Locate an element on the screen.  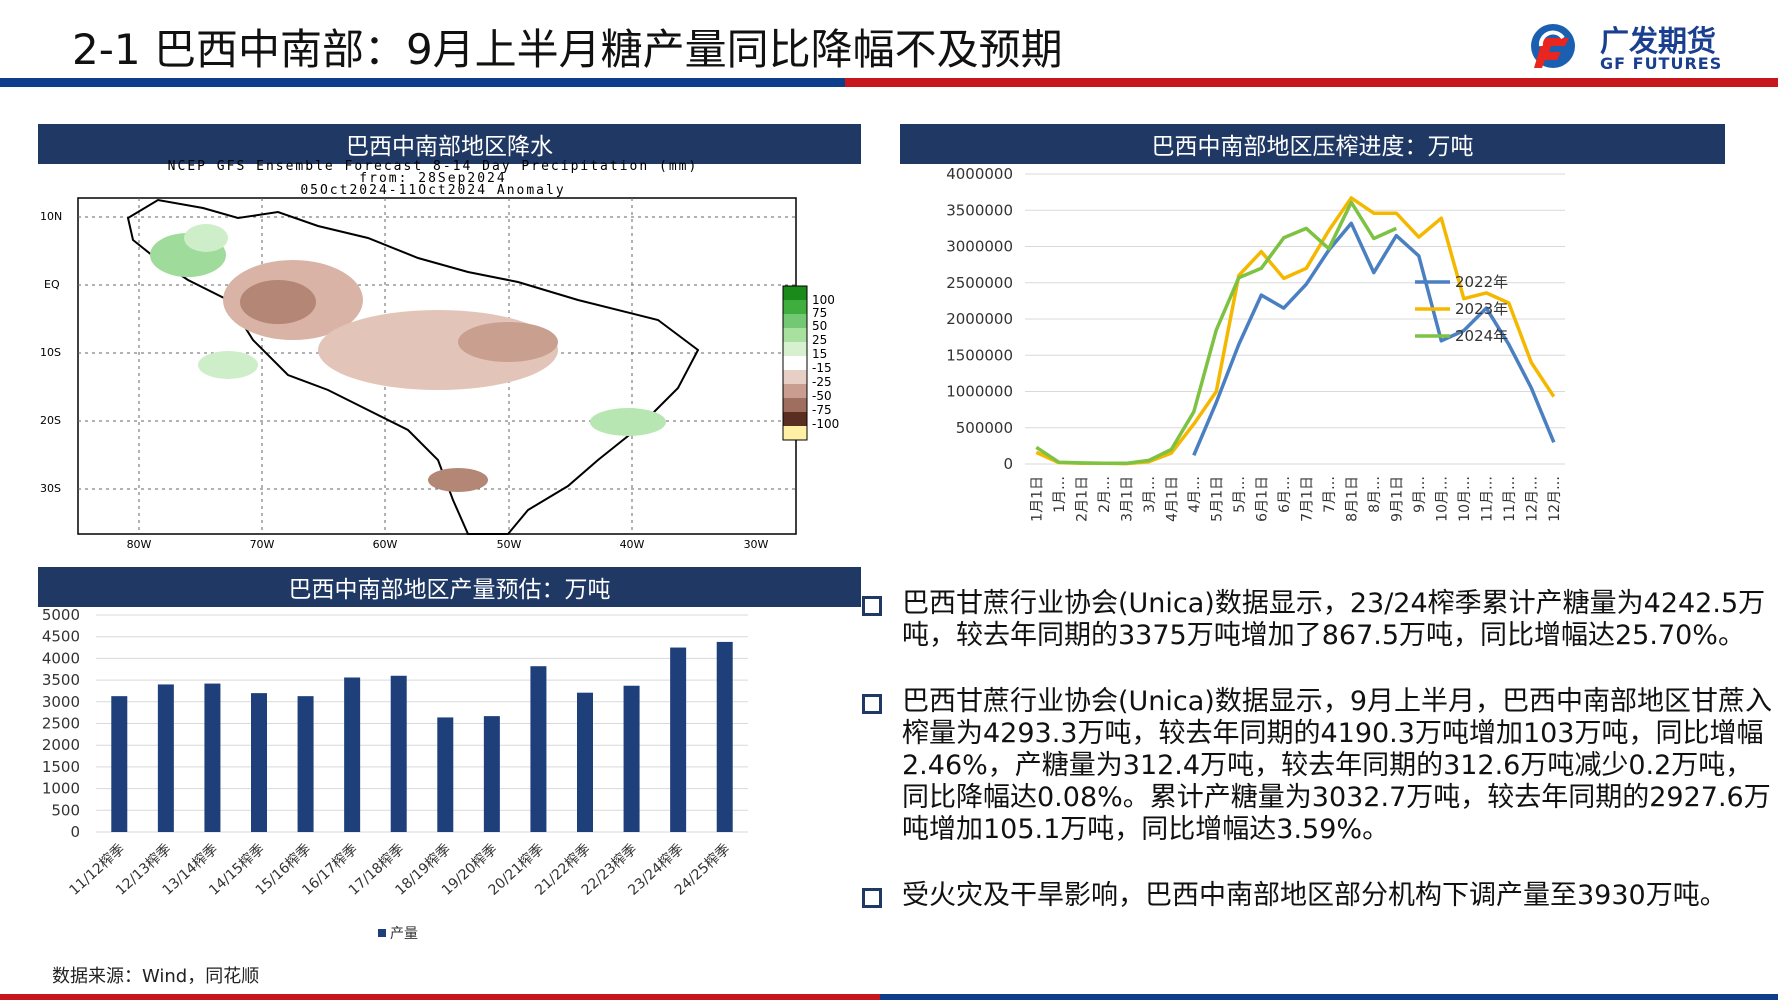
y-tick-label: 4000000 is located at coordinates (979, 174).